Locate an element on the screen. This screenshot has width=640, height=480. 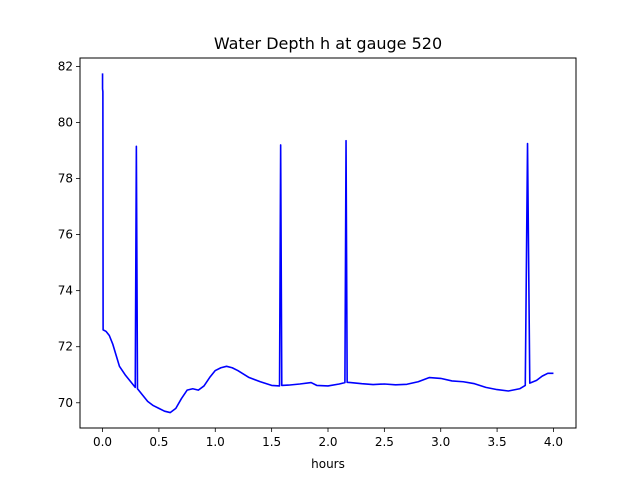
y-tick-label: 82 is located at coordinates (65, 66).